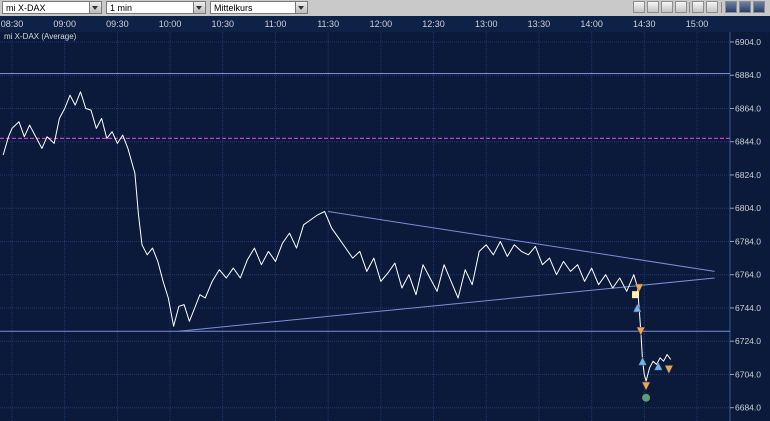 The image size is (770, 421). Describe the element at coordinates (117, 24) in the screenshot. I see `x-tick-label: 09:30` at that location.